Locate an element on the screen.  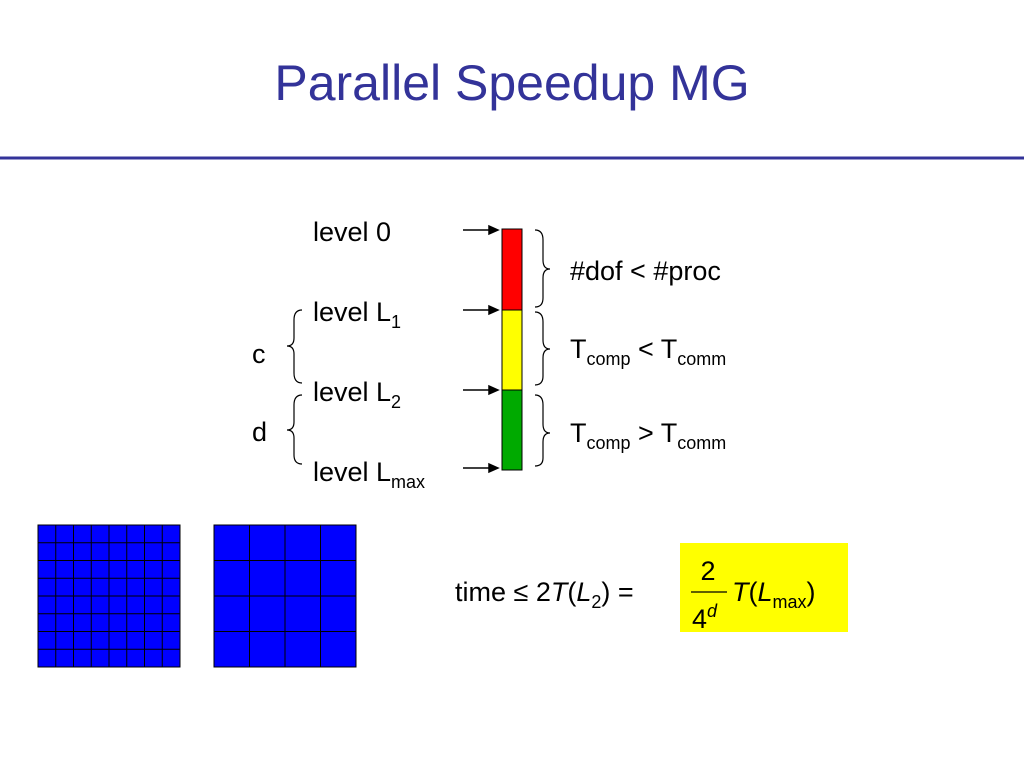
level-label: level L1 is located at coordinates (357, 314).